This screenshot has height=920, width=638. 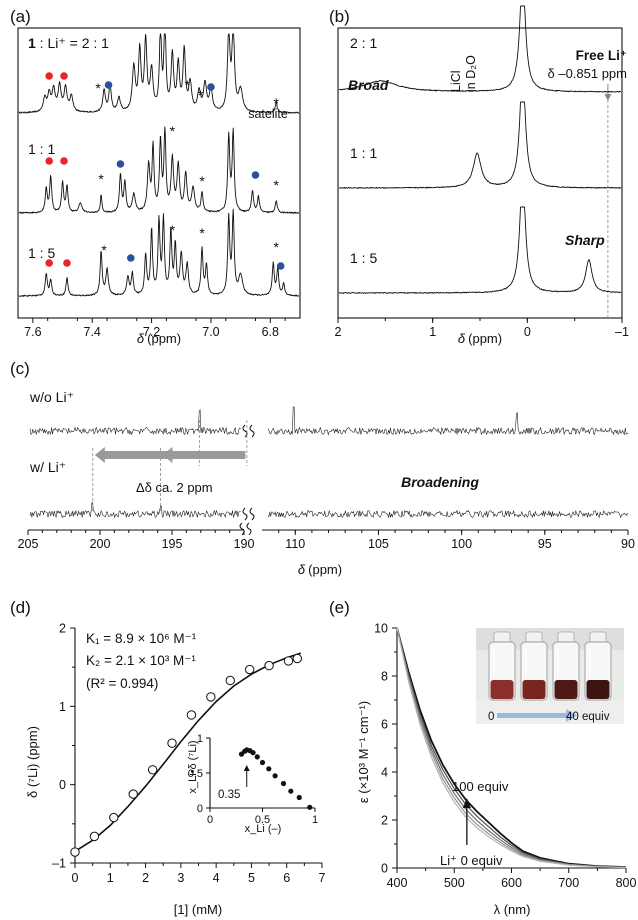 I want to click on panel-e-ylabel: ε (×10³ M⁻¹ cm⁻¹), so click(x=363, y=752).